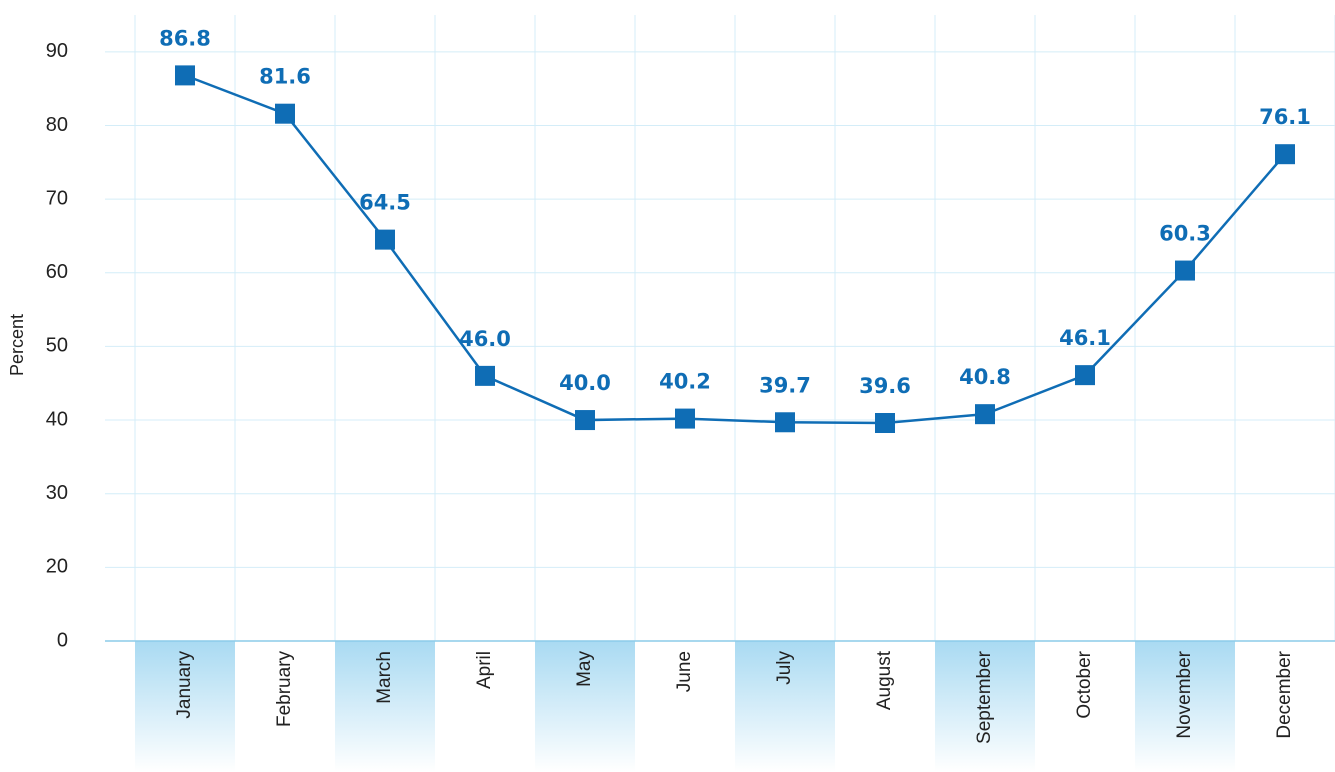  What do you see at coordinates (1184, 694) in the screenshot?
I see `x-tick-label: November` at bounding box center [1184, 694].